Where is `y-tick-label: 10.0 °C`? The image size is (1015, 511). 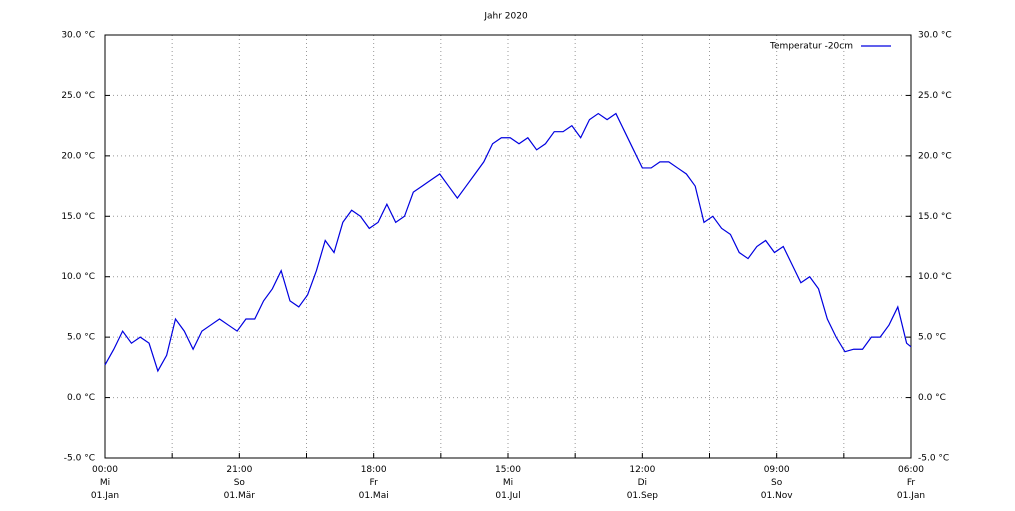 y-tick-label: 10.0 °C is located at coordinates (78, 277).